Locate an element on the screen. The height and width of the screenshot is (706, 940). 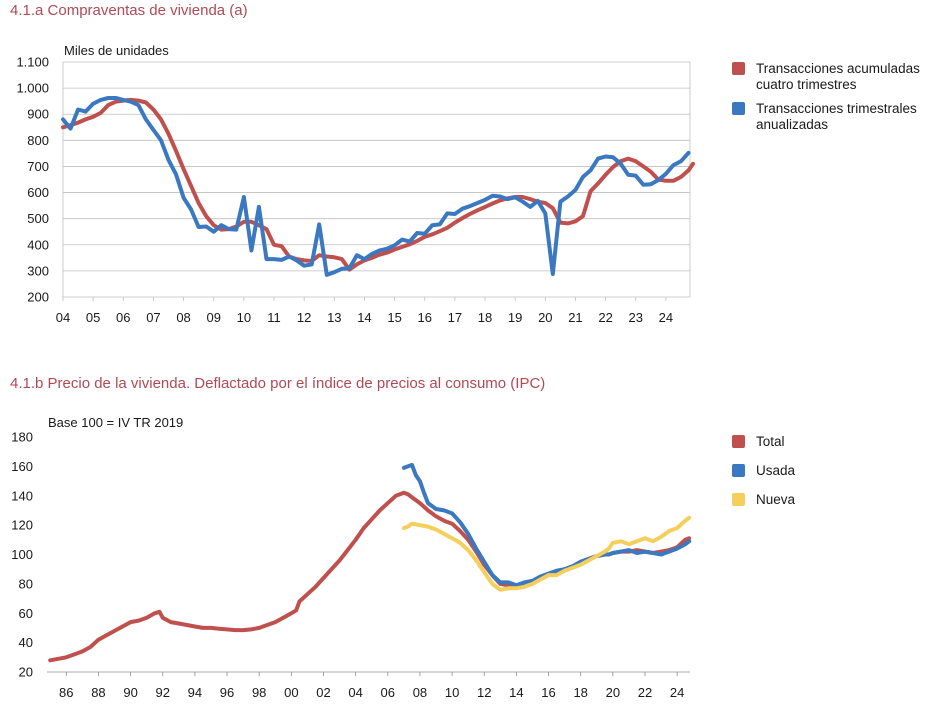
legend-label-nueva: Nueva is located at coordinates (776, 499).